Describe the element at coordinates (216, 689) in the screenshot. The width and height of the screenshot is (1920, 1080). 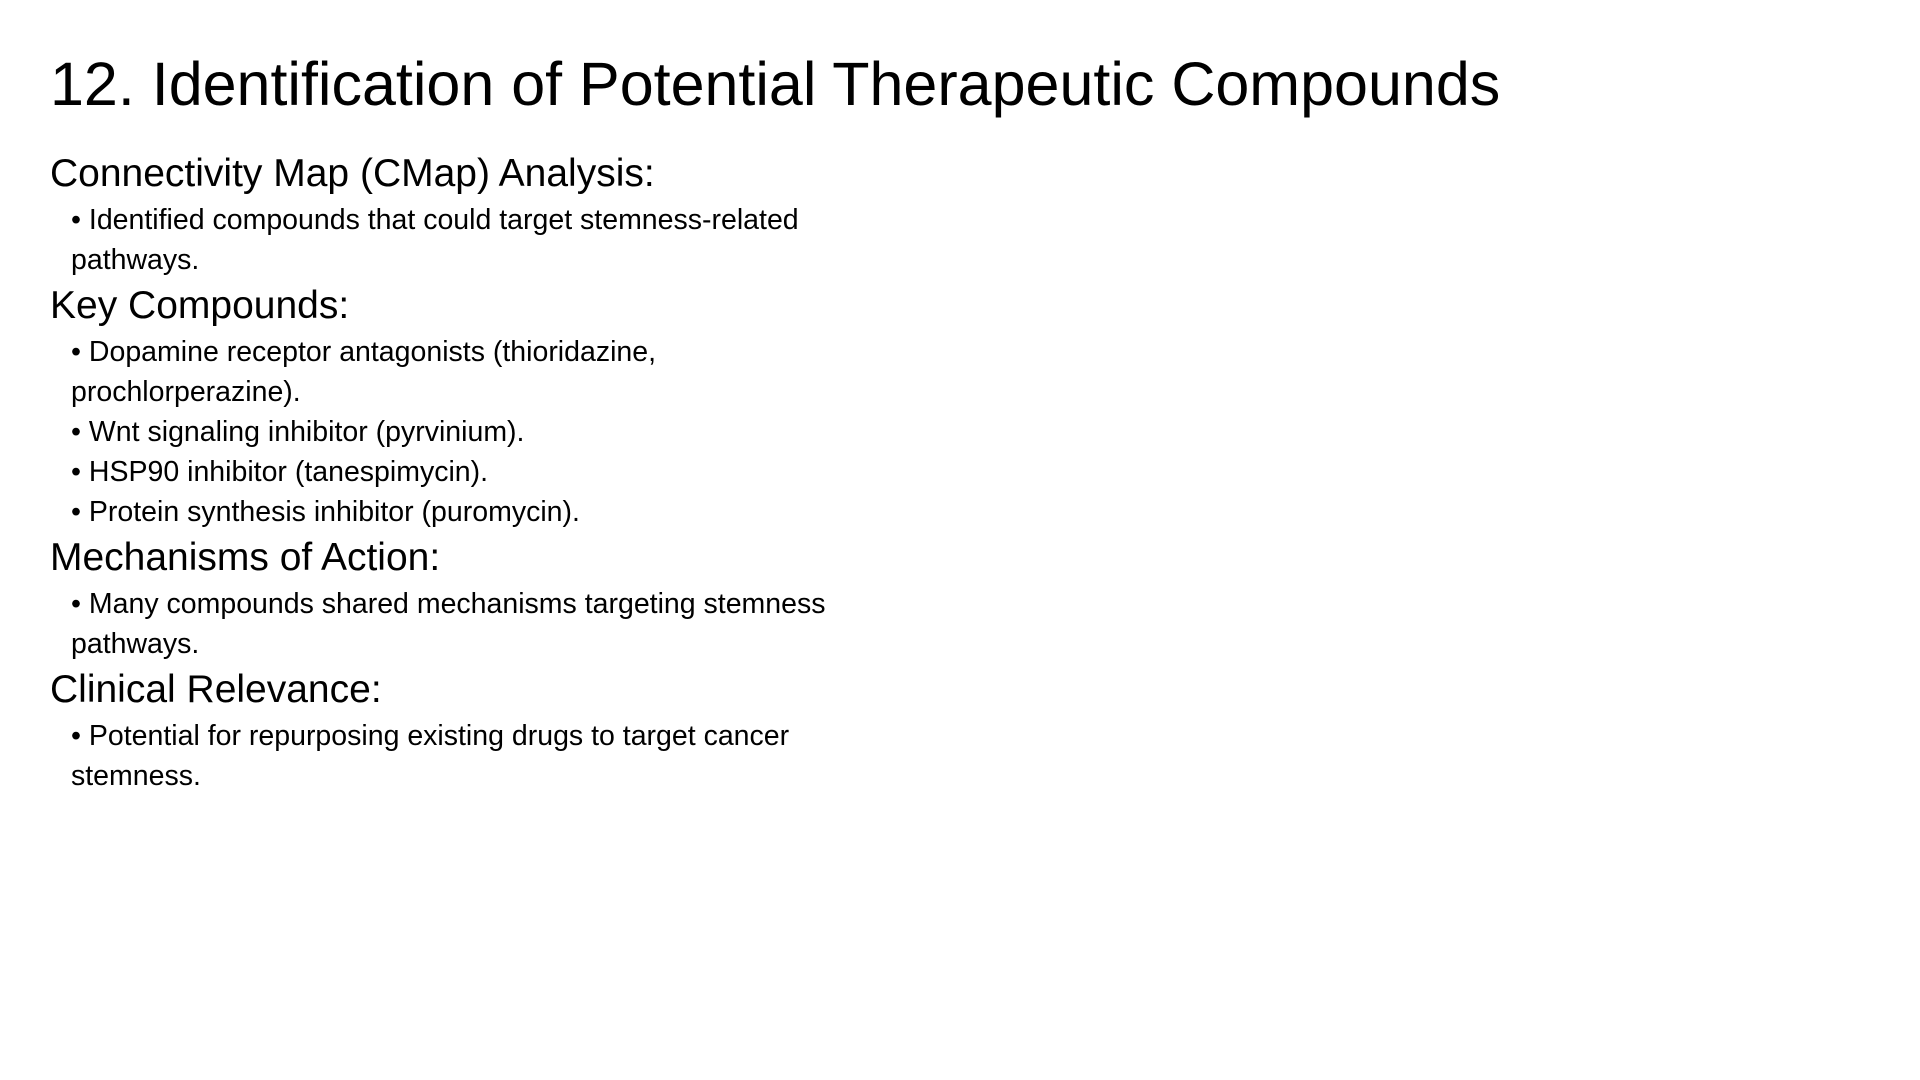
I see `section-heading: Clinical Relevance:` at that location.